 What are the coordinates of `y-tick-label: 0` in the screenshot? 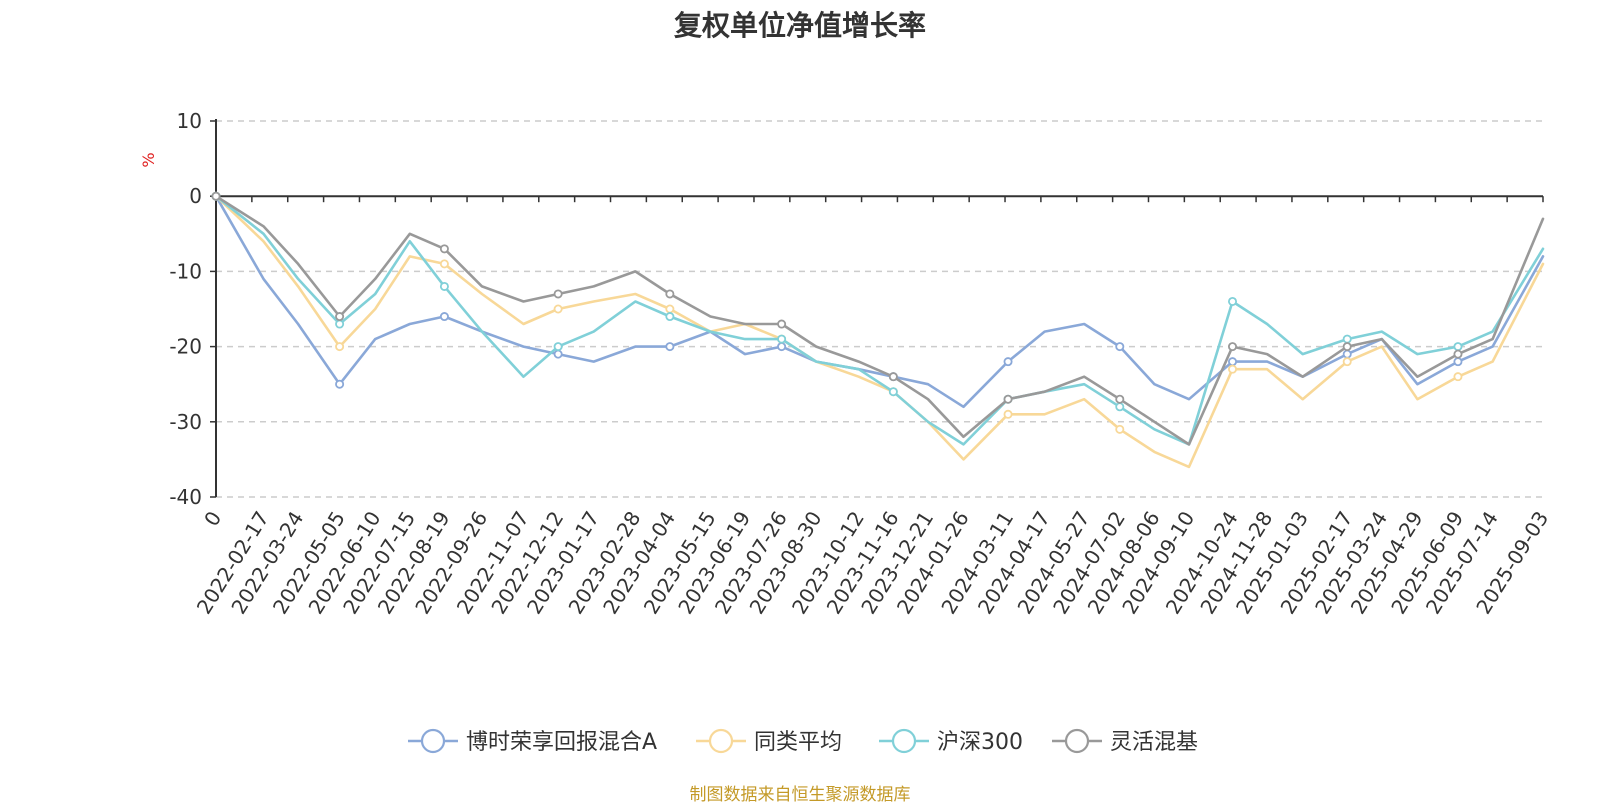 It's located at (195, 196).